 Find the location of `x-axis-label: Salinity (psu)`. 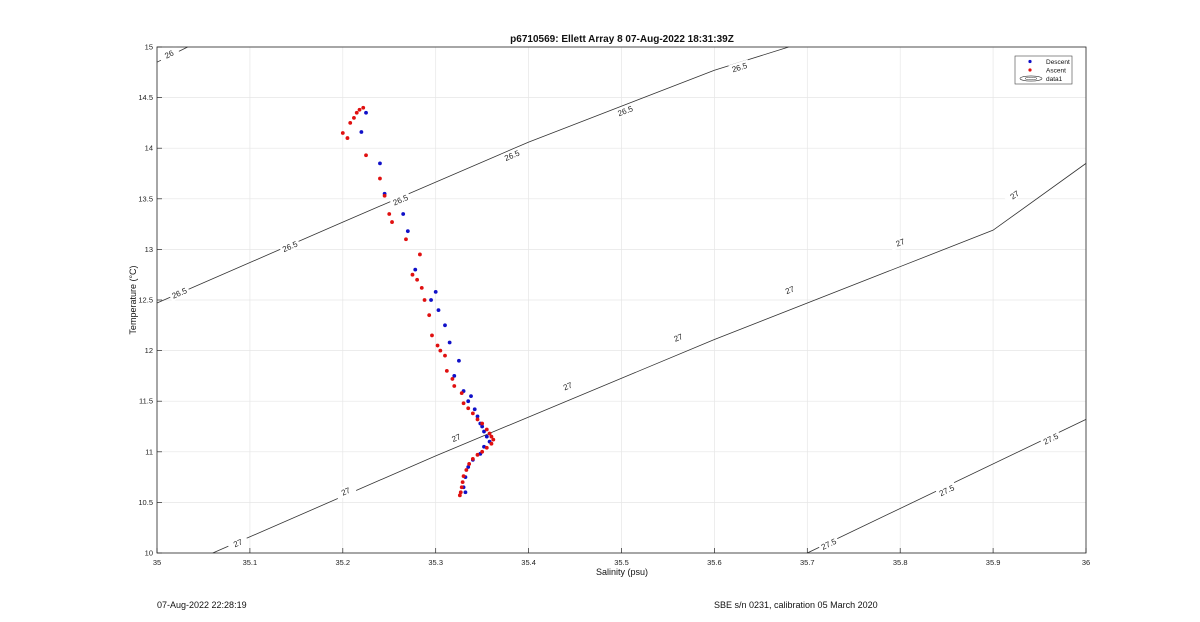

x-axis-label: Salinity (psu) is located at coordinates (622, 572).